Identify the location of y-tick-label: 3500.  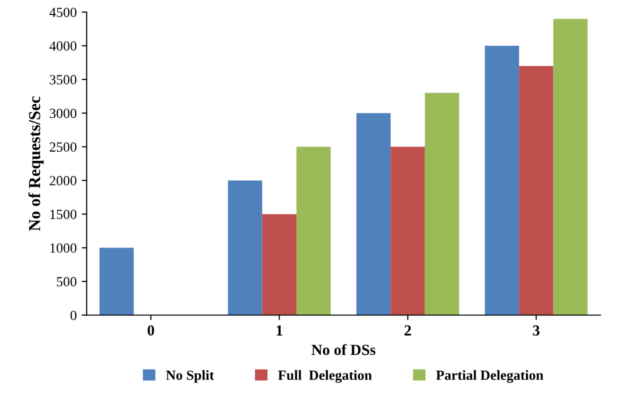
(63, 79).